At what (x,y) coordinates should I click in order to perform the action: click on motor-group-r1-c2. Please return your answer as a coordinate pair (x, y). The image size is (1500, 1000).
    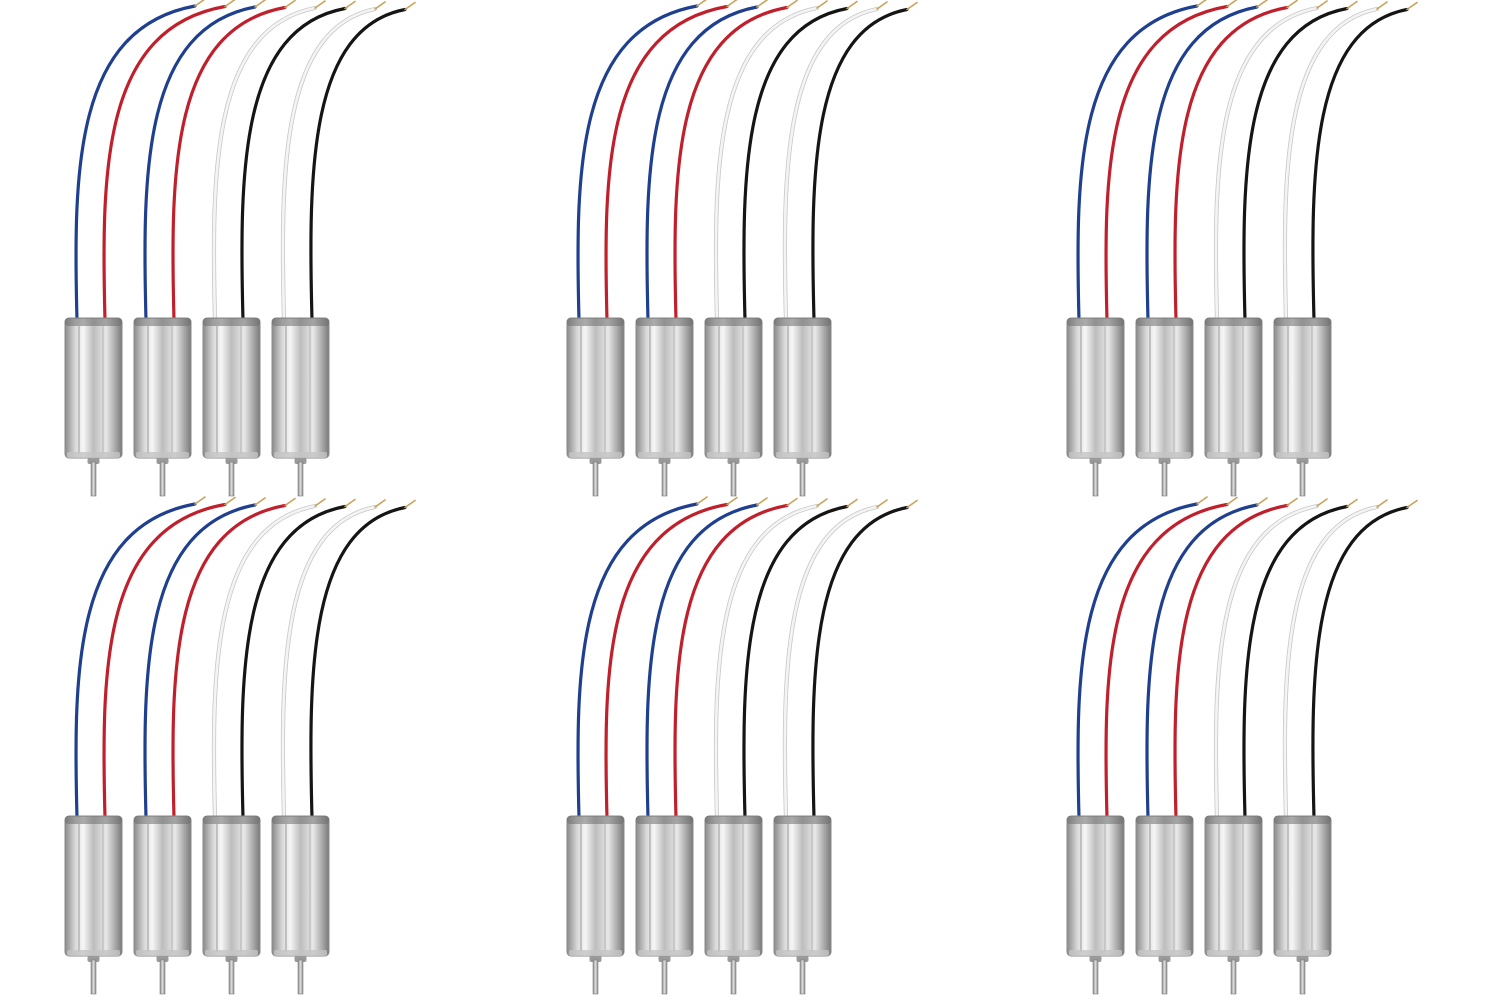
    Looking at the image, I should click on (742, 248).